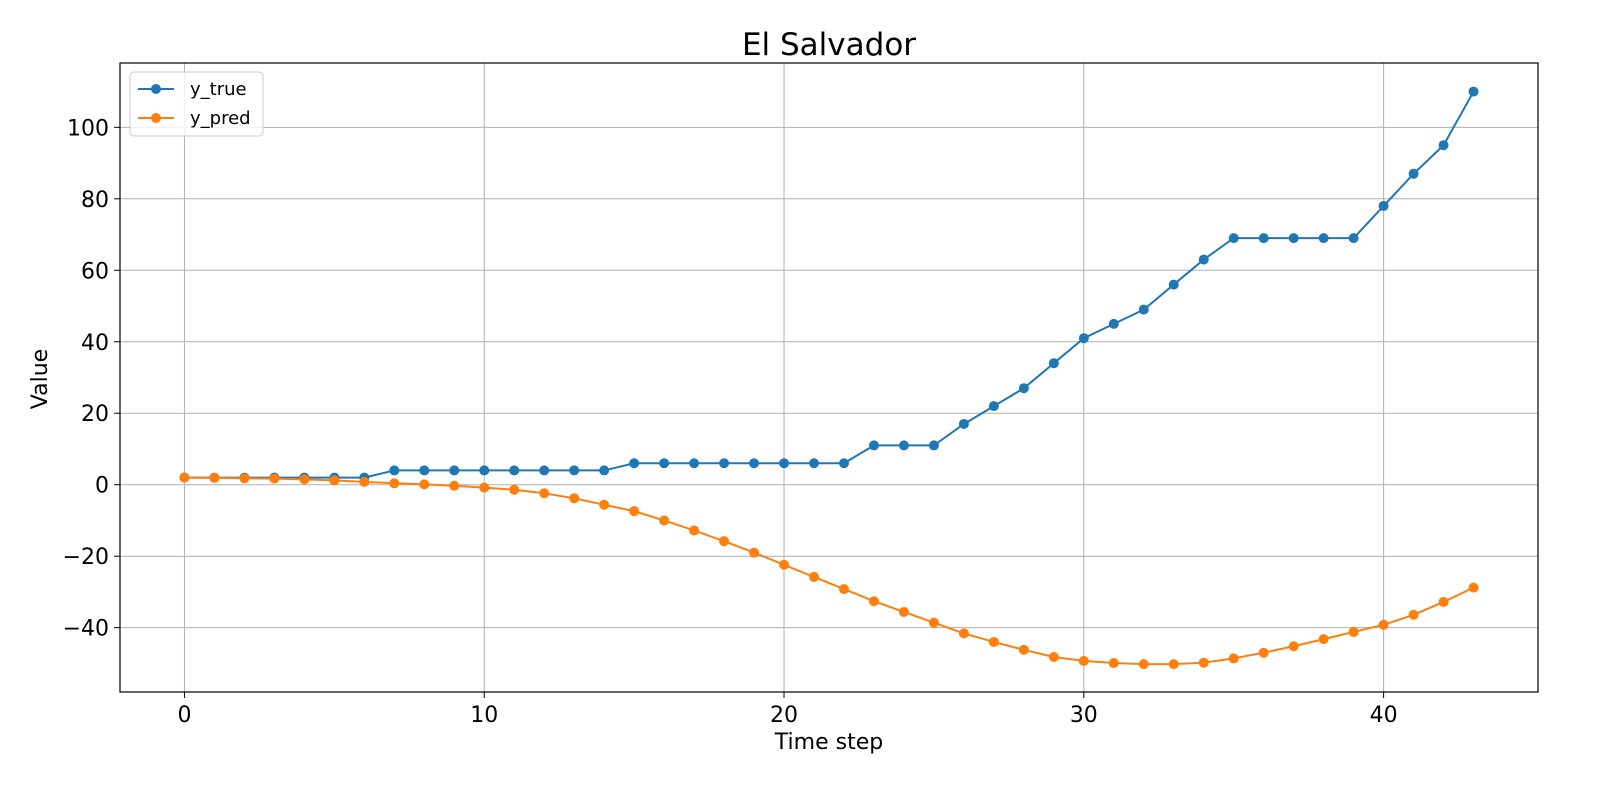 The image size is (1600, 800). What do you see at coordinates (828, 742) in the screenshot?
I see `x-axis-label: Time step` at bounding box center [828, 742].